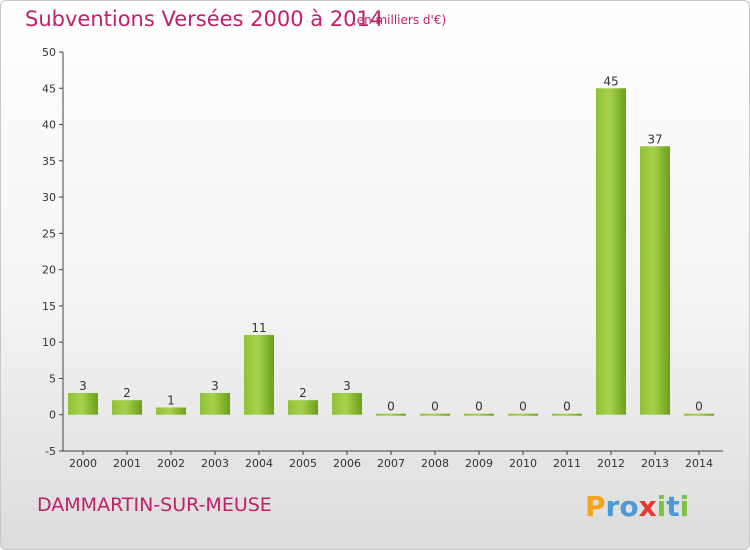  I want to click on bar-2008, so click(435, 414).